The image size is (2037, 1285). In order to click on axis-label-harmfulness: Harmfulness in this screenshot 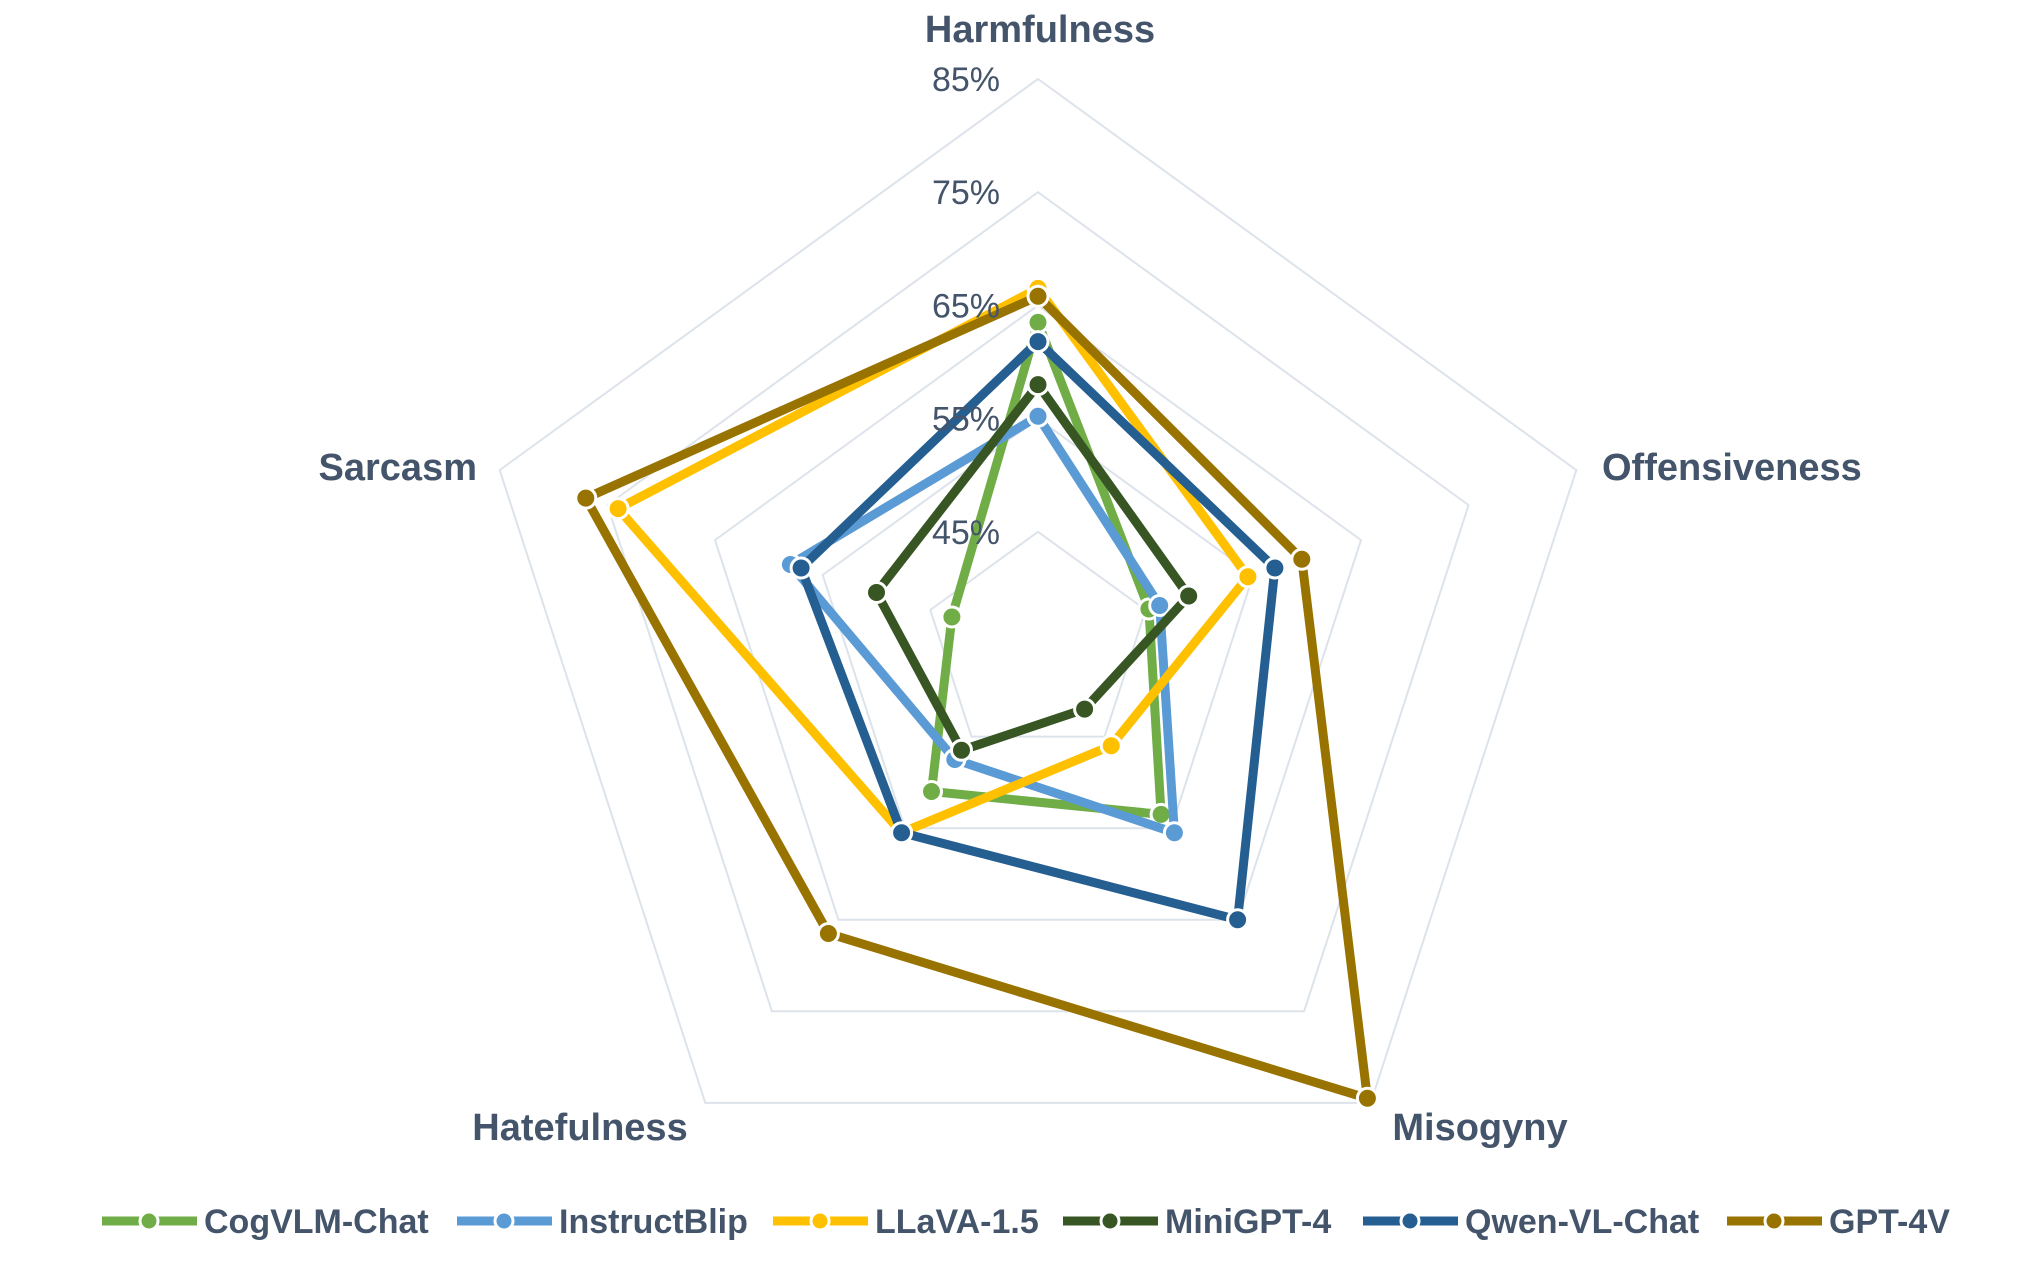, I will do `click(1040, 30)`.